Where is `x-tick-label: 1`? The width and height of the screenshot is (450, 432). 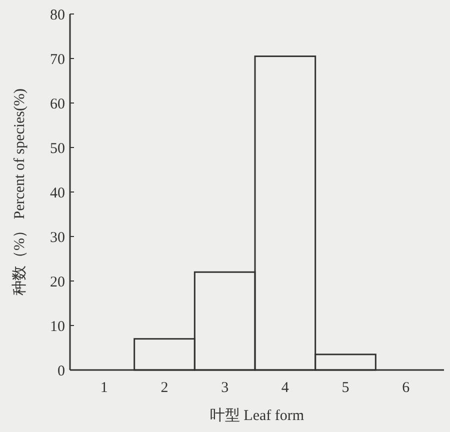
x-tick-label: 1 is located at coordinates (104, 388).